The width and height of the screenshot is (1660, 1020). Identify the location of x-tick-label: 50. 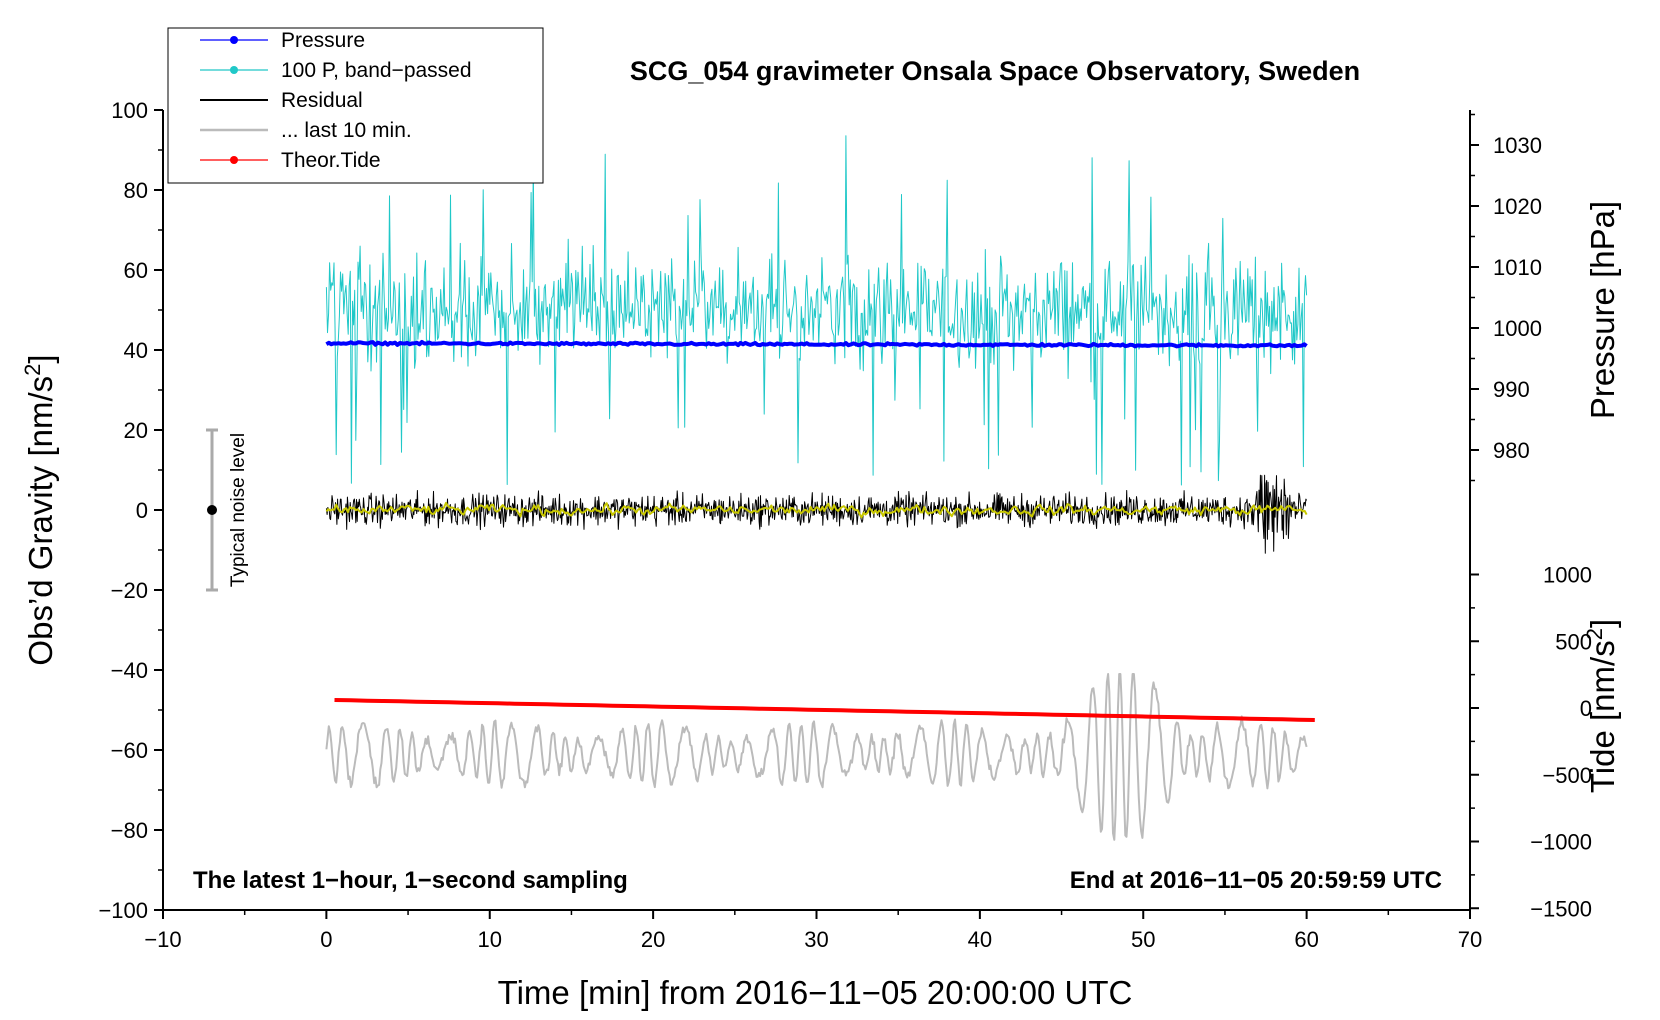
(1143, 939).